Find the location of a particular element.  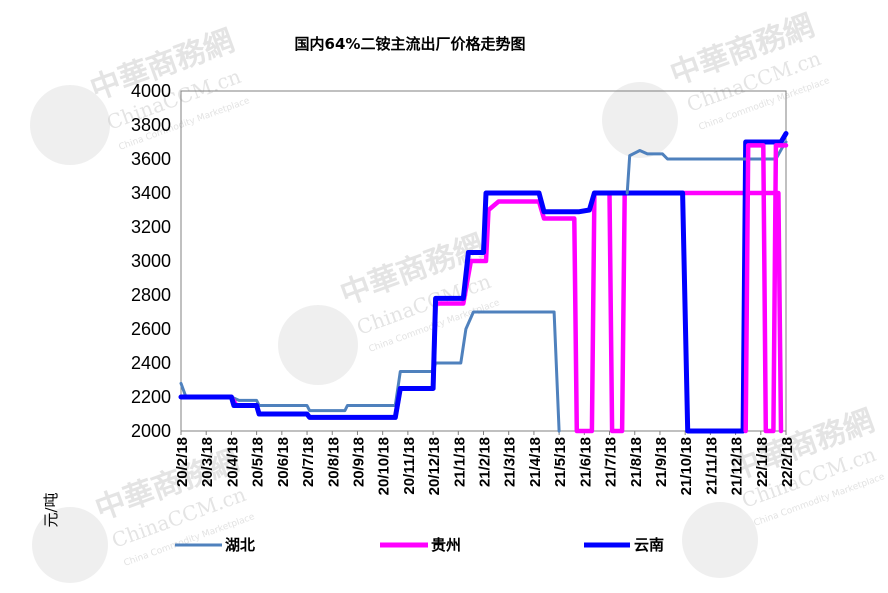

x-tick-label: 20/12/18 is located at coordinates (434, 466).